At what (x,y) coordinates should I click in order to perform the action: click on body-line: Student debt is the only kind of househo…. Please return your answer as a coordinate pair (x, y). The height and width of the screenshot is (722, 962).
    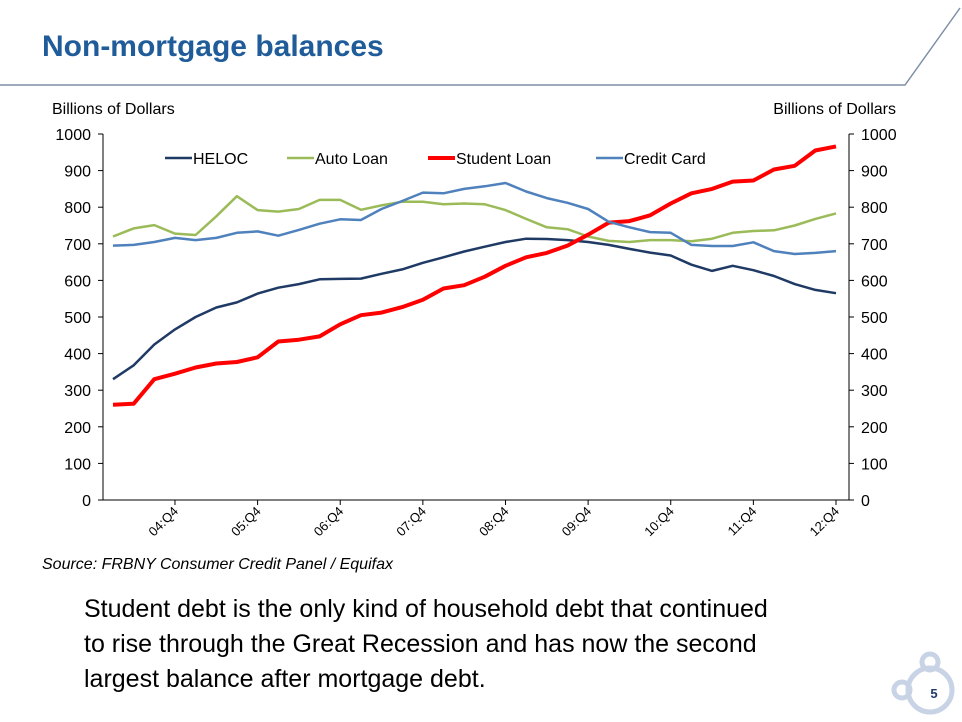
    Looking at the image, I should click on (426, 609).